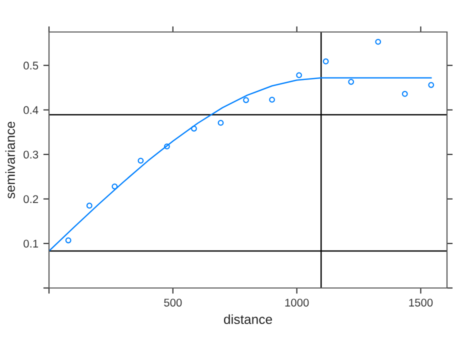  Describe the element at coordinates (31, 110) in the screenshot. I see `y-tick-label: 0.4` at that location.